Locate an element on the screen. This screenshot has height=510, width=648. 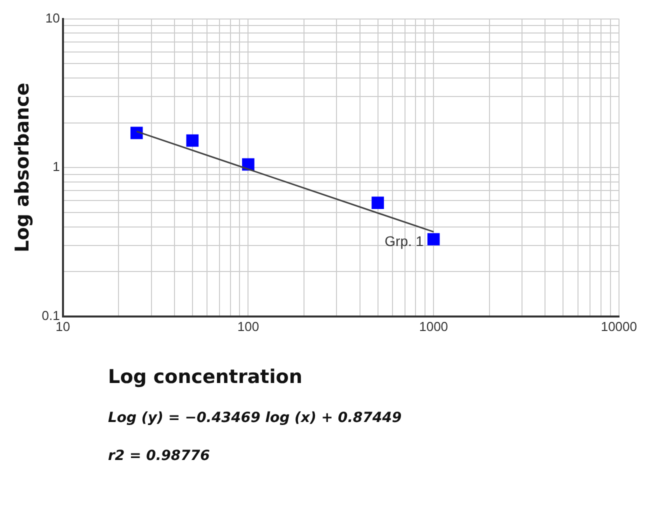
y-tick-label: 1 is located at coordinates (56, 166).